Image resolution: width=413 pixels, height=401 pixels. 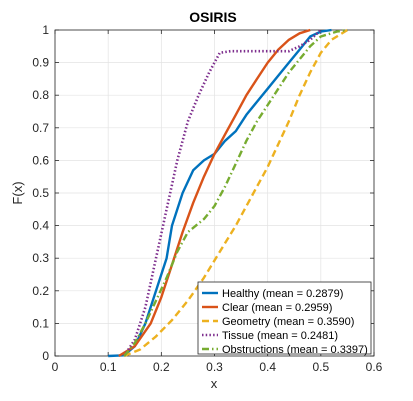 What do you see at coordinates (45, 356) in the screenshot?
I see `y-tick-label: 0` at bounding box center [45, 356].